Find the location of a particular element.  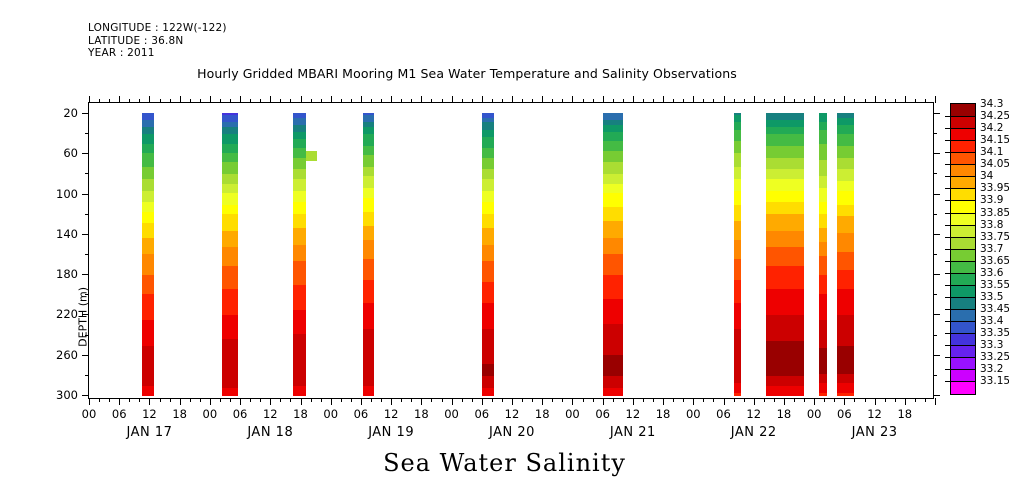

variable-title: Sea Water Salinity is located at coordinates (504, 463).